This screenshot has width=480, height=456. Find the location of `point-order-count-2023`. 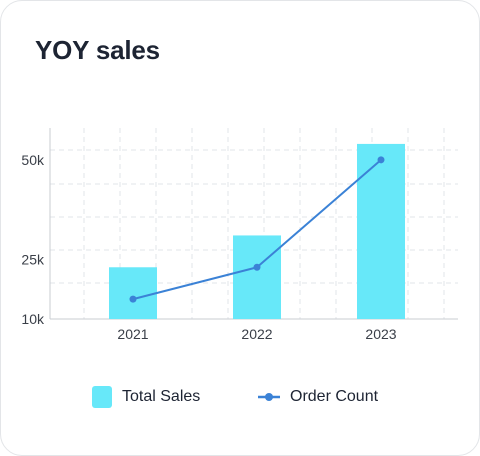

point-order-count-2023 is located at coordinates (381, 160).